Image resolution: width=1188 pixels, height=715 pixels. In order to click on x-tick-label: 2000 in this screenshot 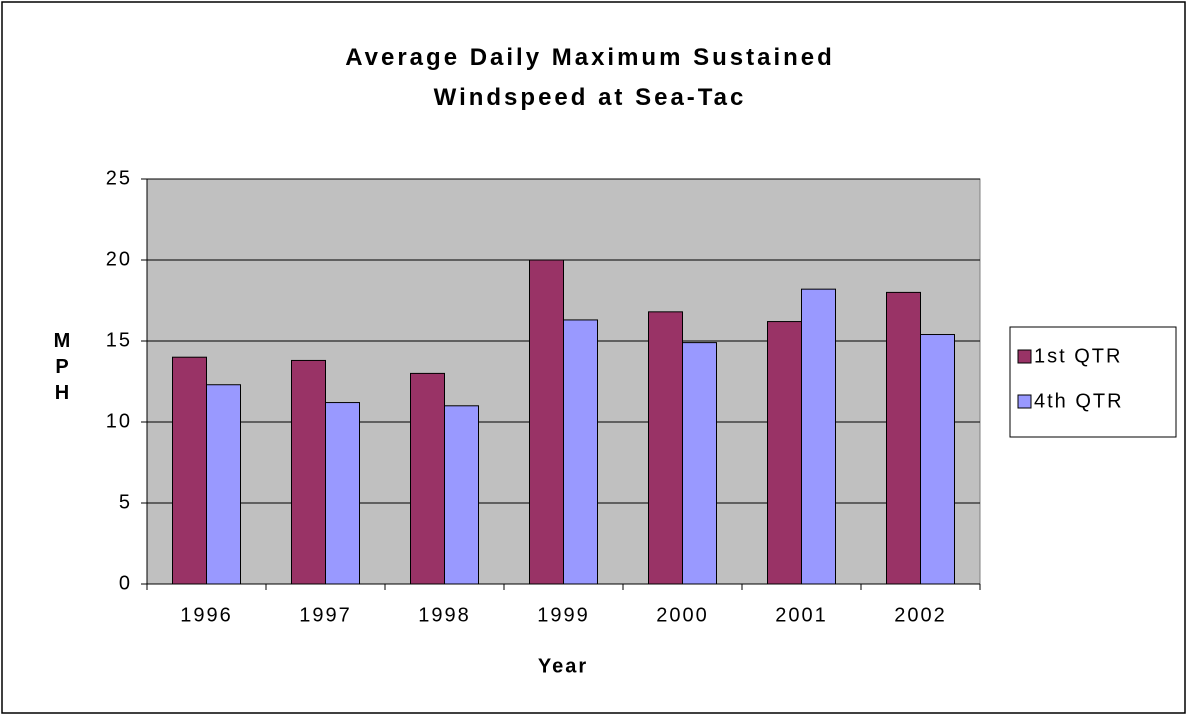, I will do `click(682, 615)`.